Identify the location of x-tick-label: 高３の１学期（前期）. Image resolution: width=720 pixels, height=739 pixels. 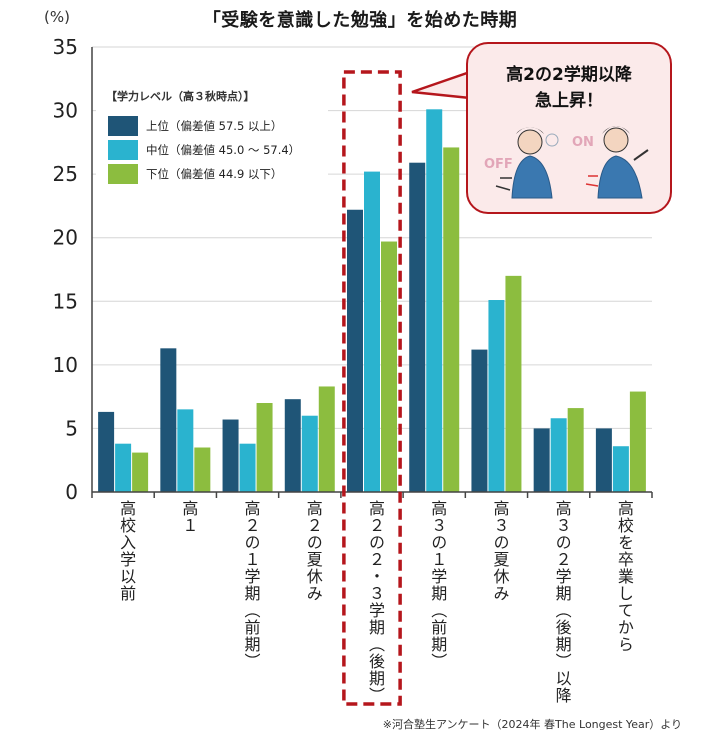
(438, 585).